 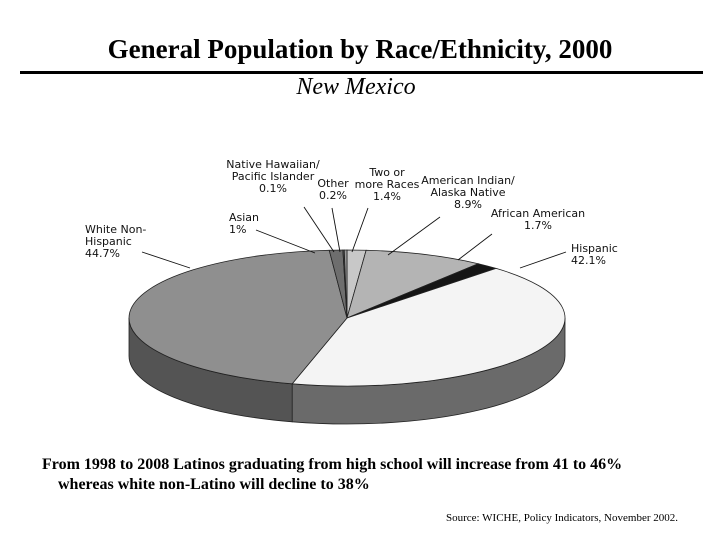 What do you see at coordinates (115, 241) in the screenshot?
I see `slice-label: White Non-Hispanic 44.7%` at bounding box center [115, 241].